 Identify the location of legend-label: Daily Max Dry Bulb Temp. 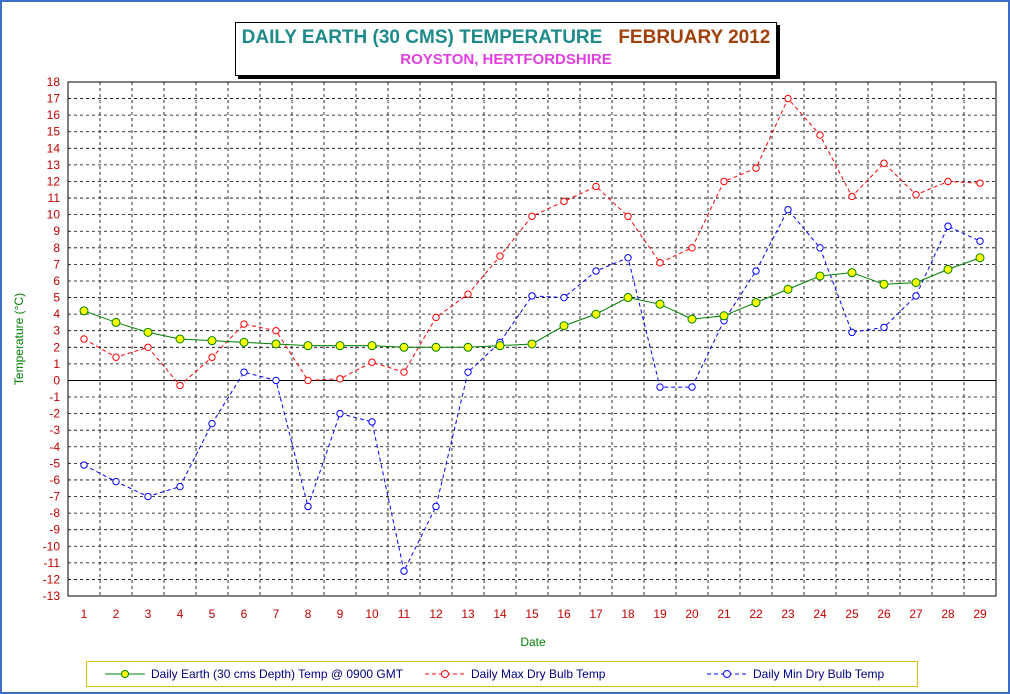
(538, 674).